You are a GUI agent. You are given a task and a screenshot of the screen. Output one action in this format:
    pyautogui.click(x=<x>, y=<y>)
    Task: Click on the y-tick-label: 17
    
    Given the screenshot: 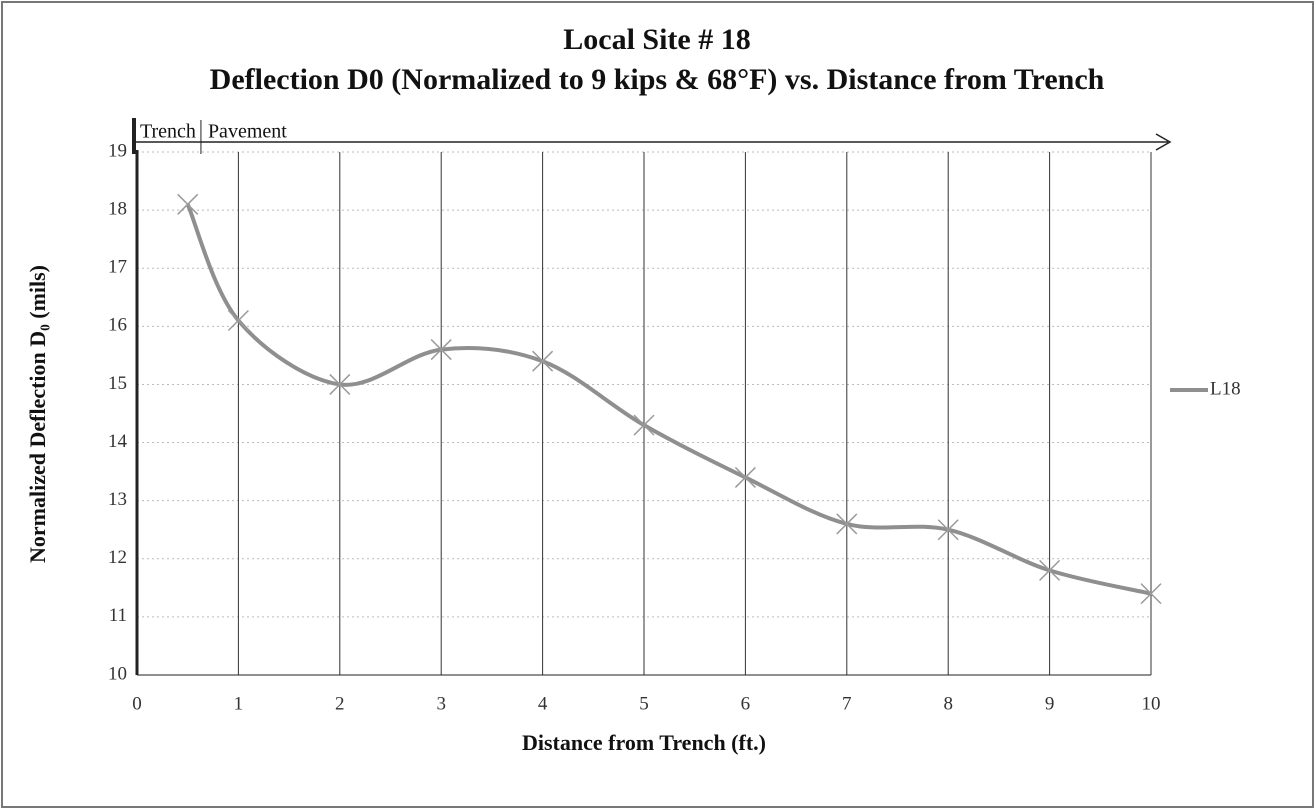 What is the action you would take?
    pyautogui.click(x=117, y=267)
    